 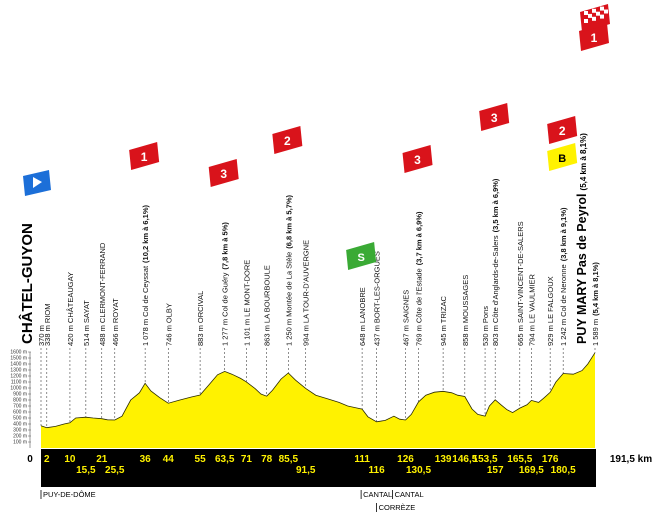 What do you see at coordinates (246, 303) in the screenshot?
I see `waypoint-label: 1 101 m LE MONT-DORE` at bounding box center [246, 303].